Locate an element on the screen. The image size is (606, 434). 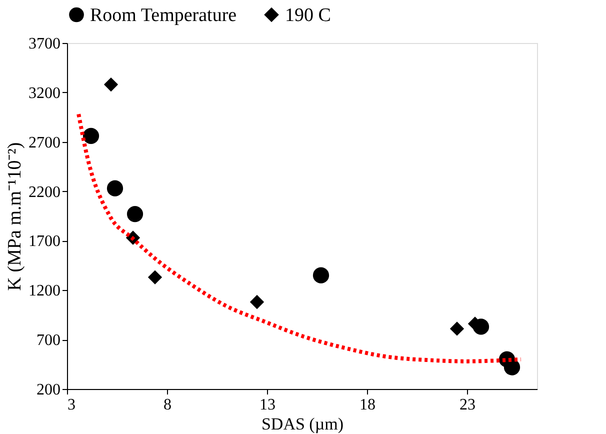
x-tick-label: 23 is located at coordinates (468, 405).